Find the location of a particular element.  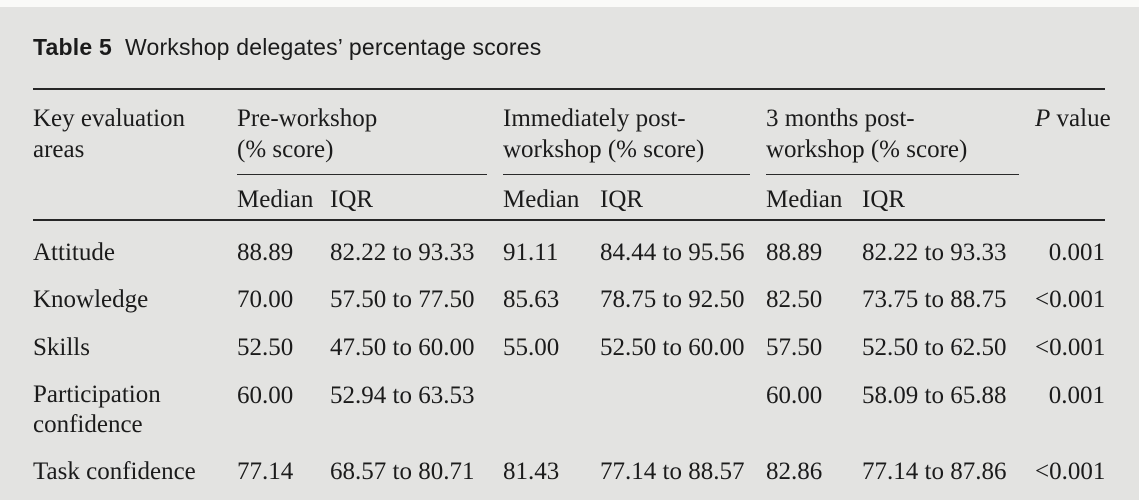

cell-pre-median: 88.89 is located at coordinates (265, 252).